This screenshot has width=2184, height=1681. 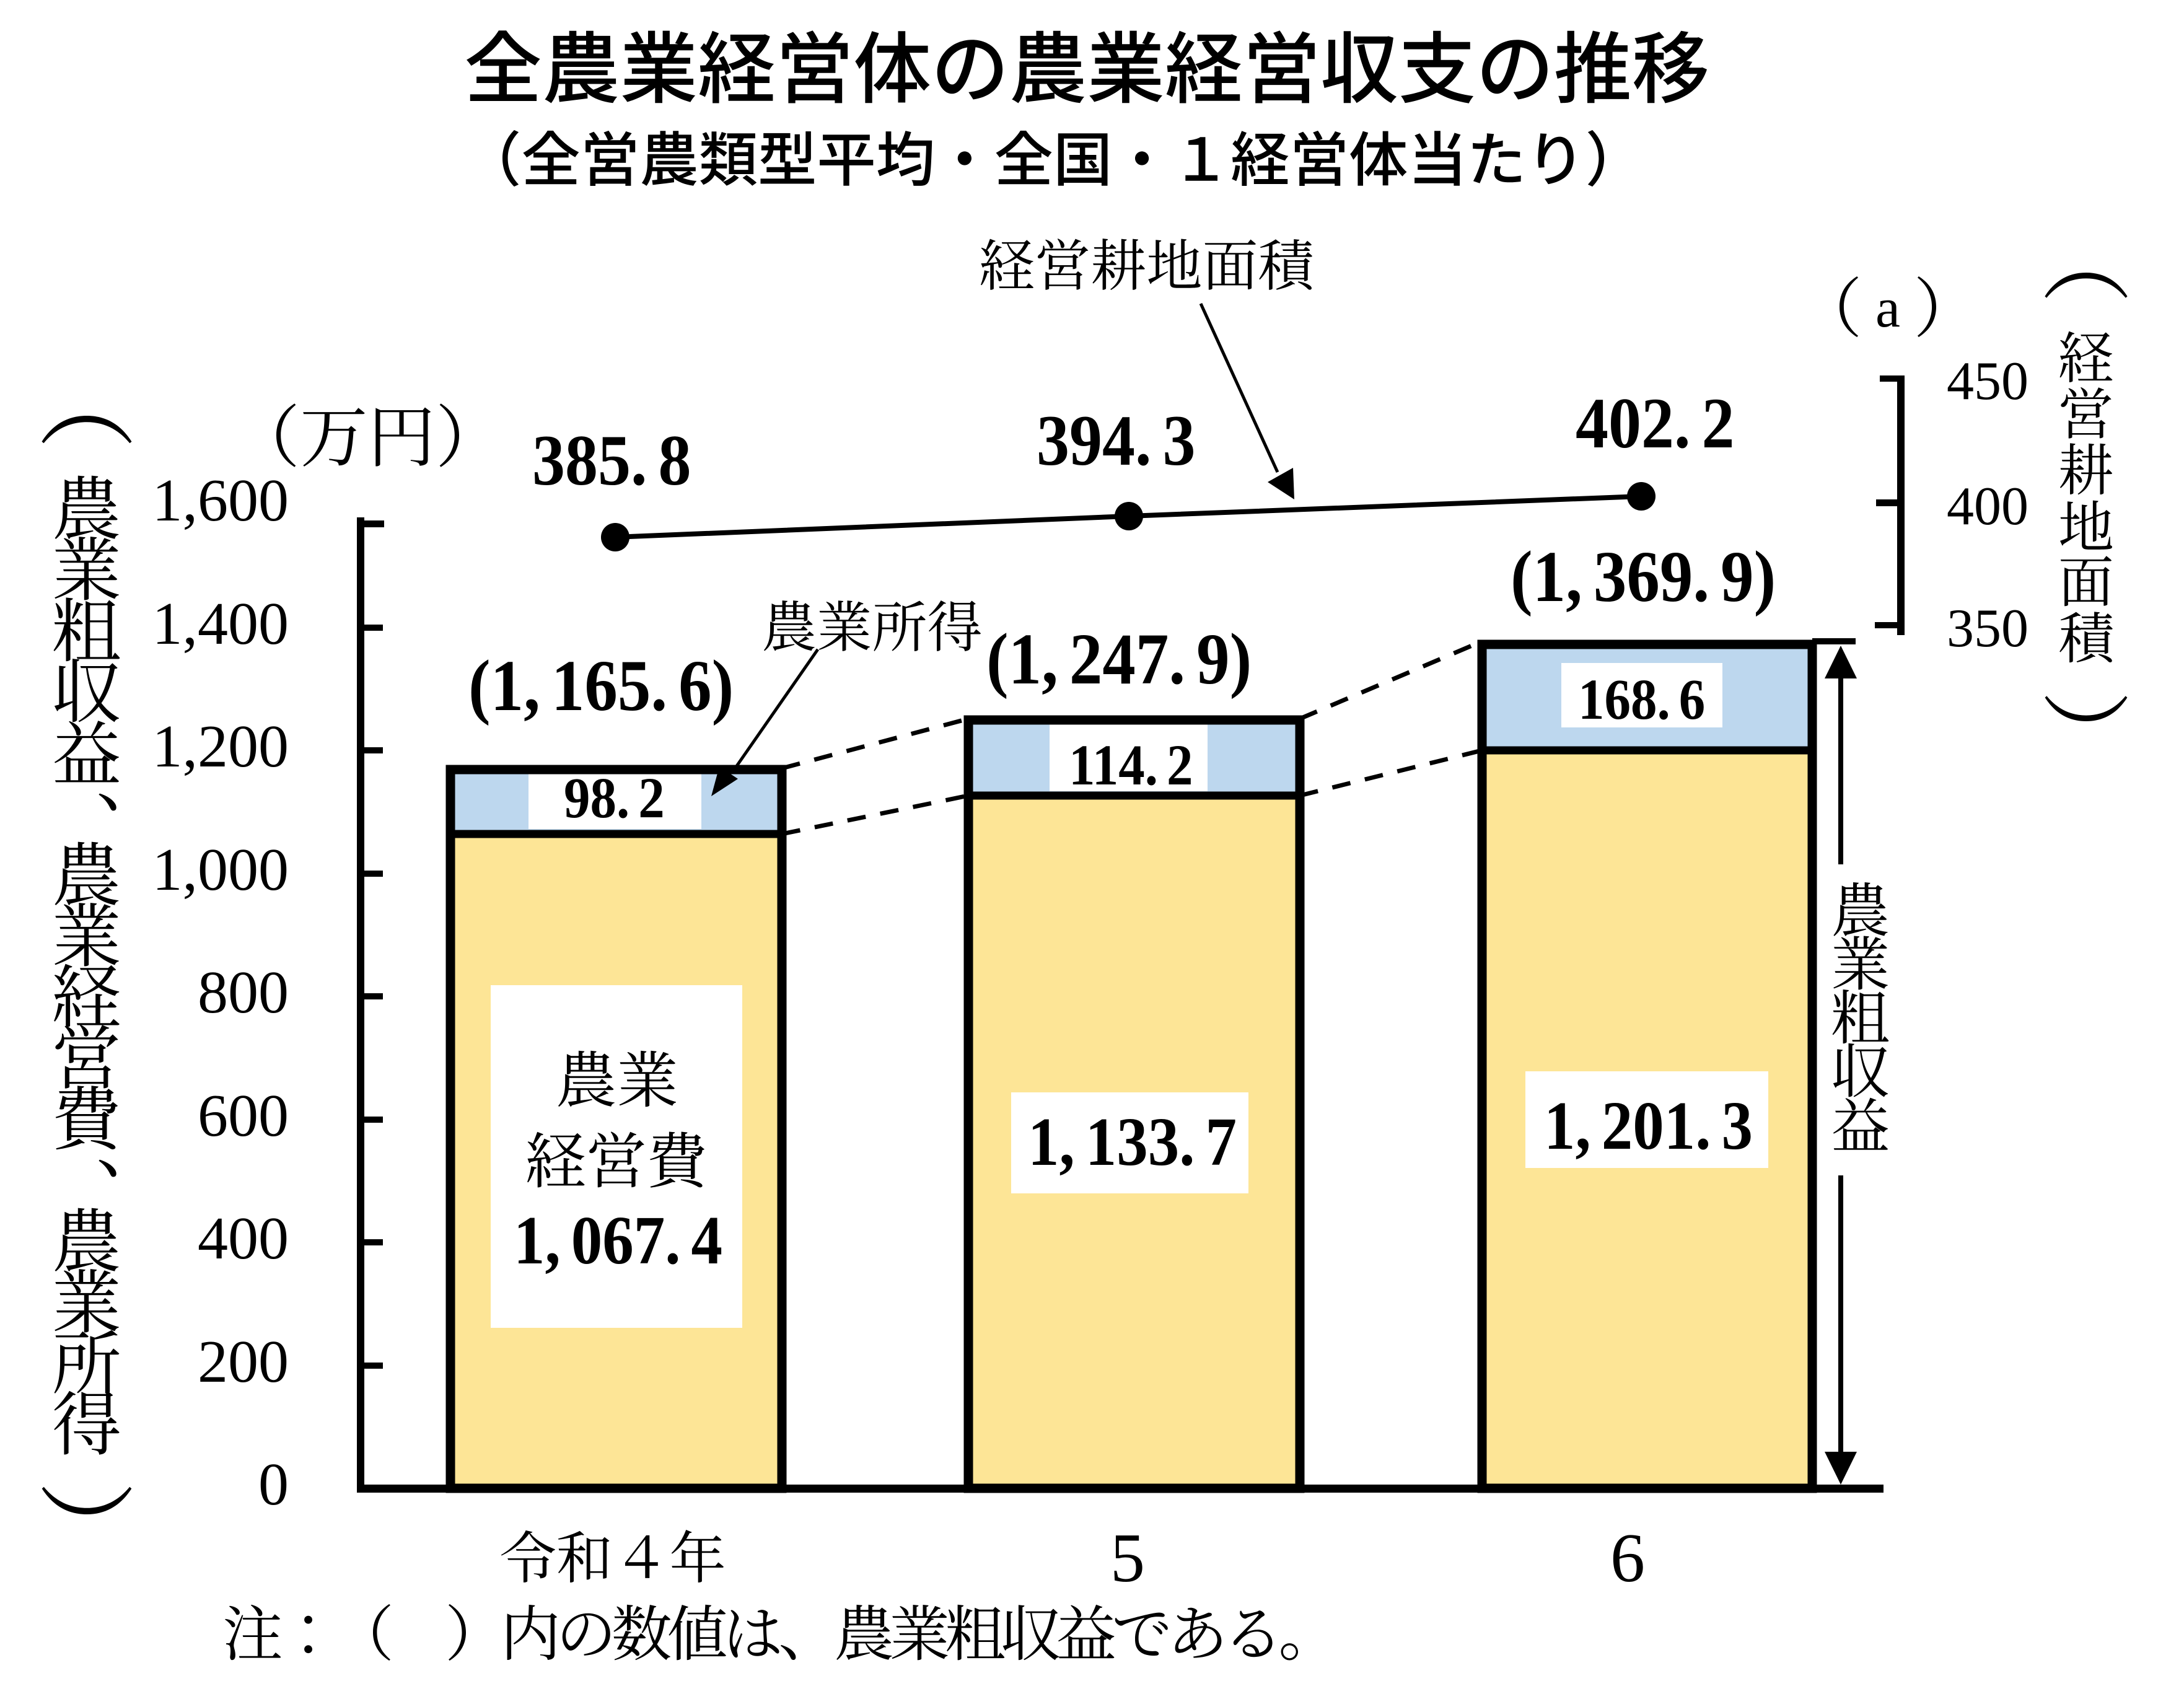 I want to click on svg-text: 1,400, so click(x=221, y=623).